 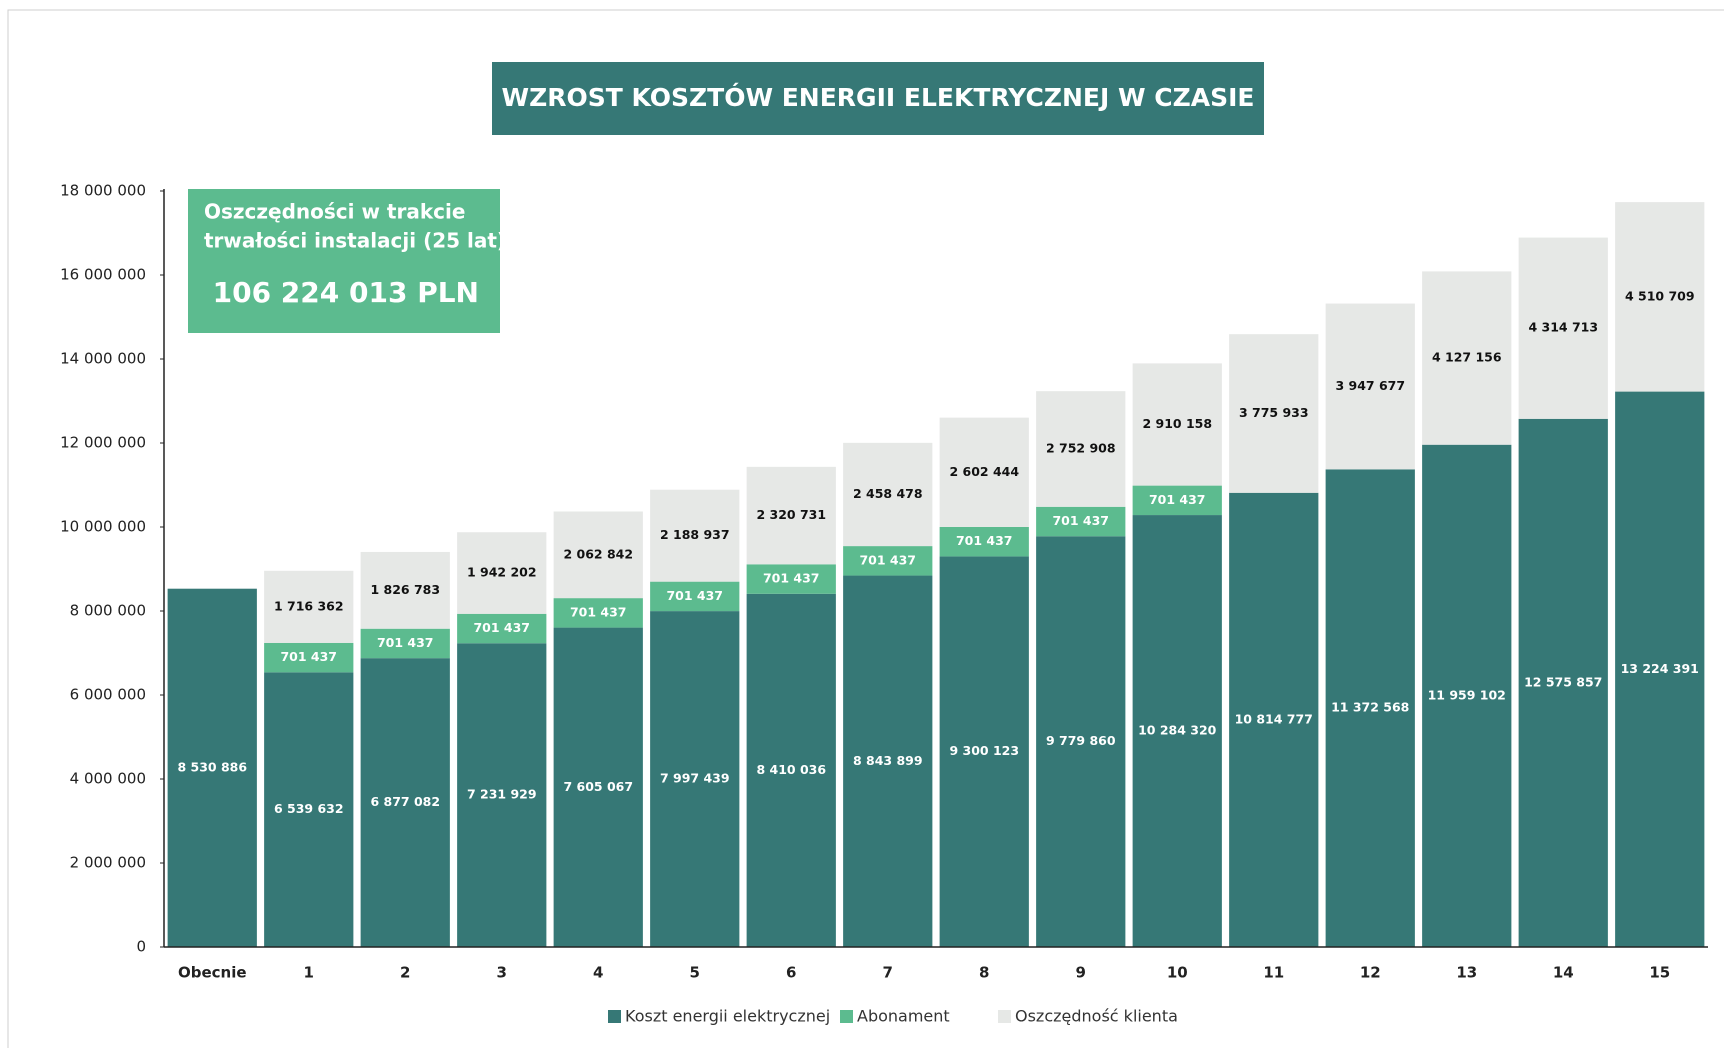 I want to click on y-tick-label: 12 000 000, so click(x=103, y=443).